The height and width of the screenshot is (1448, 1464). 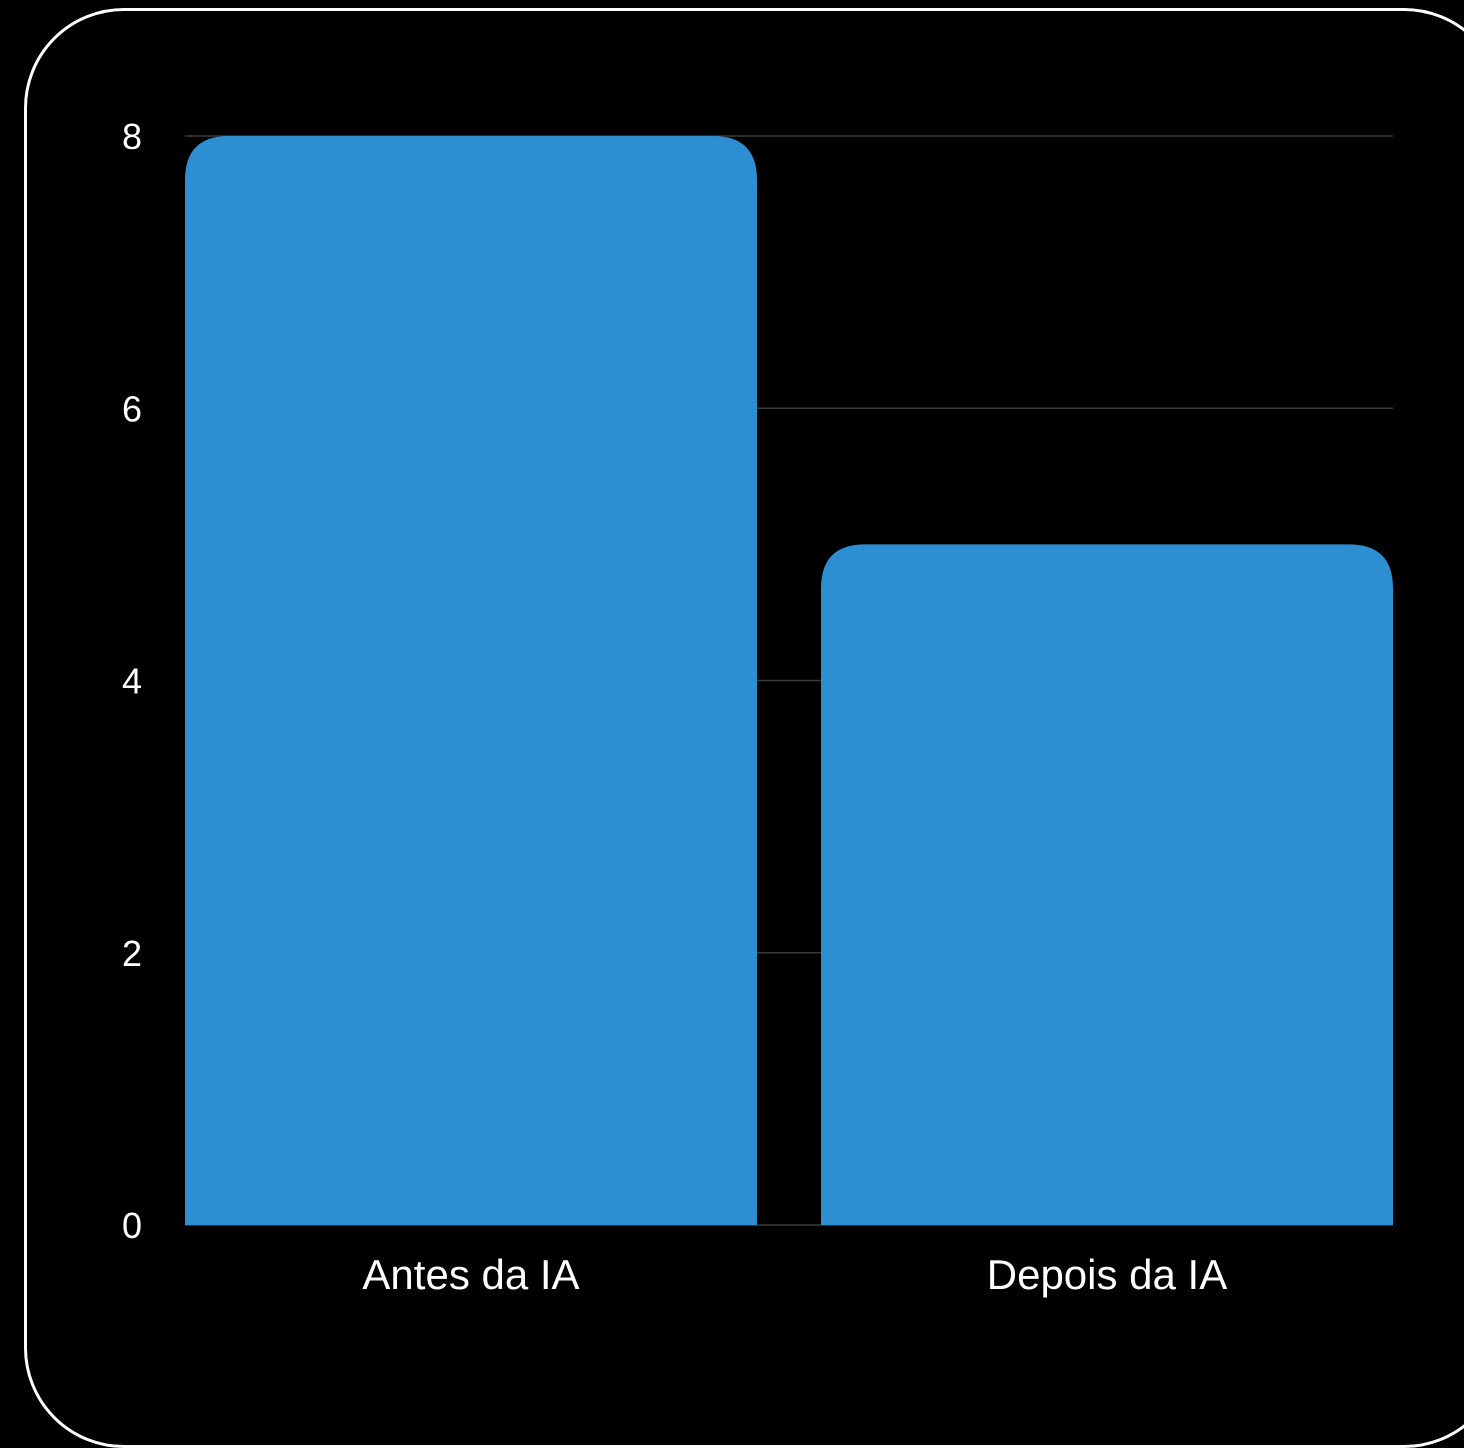 I want to click on x-tick-label: Depois da IA, so click(x=1107, y=1274).